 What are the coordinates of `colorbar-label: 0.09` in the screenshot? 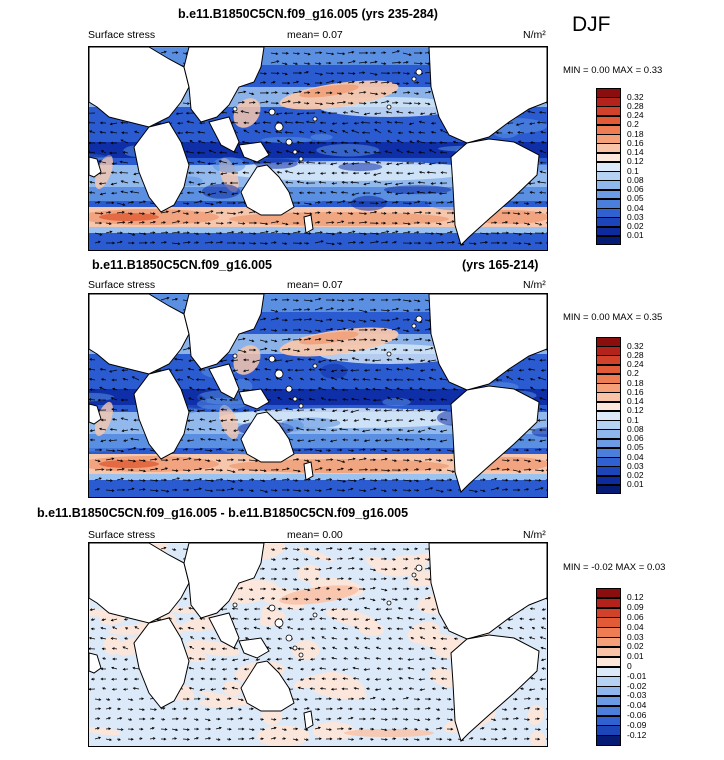 It's located at (635, 607).